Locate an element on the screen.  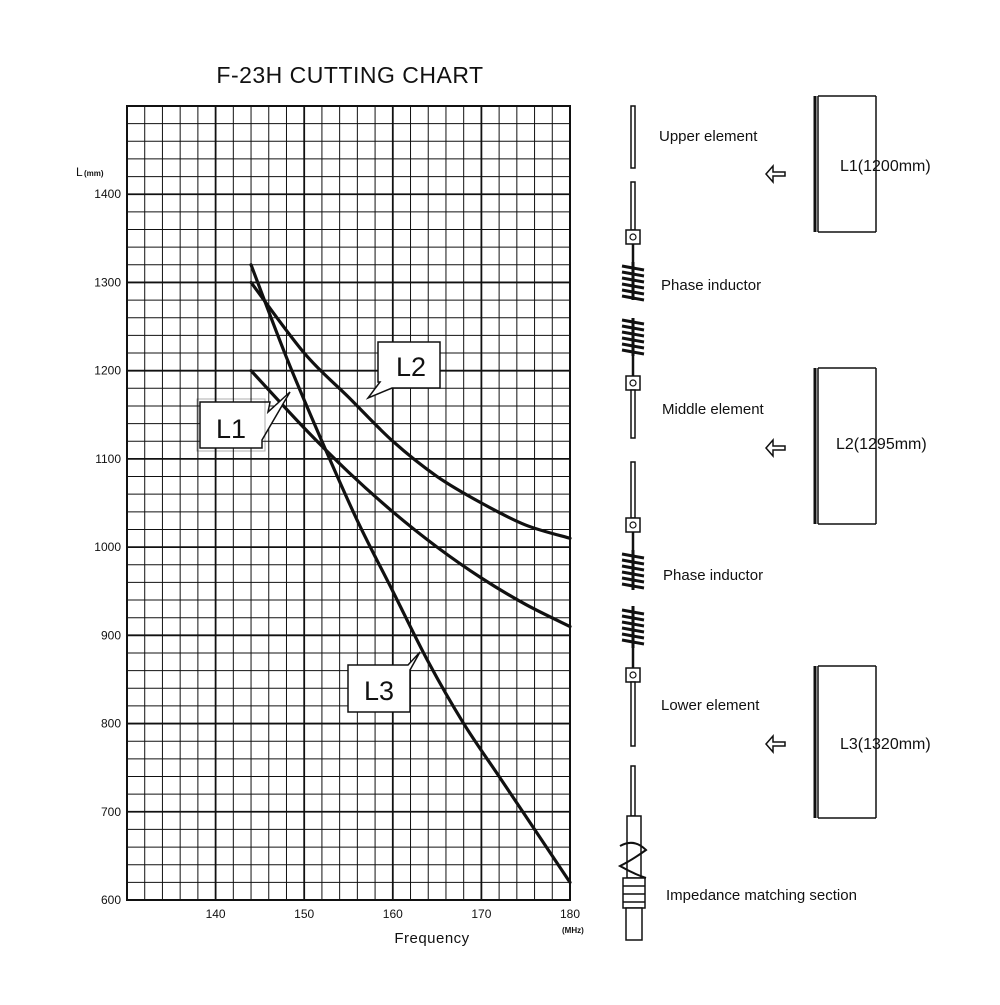
y-axis-label: L is located at coordinates (79, 172).